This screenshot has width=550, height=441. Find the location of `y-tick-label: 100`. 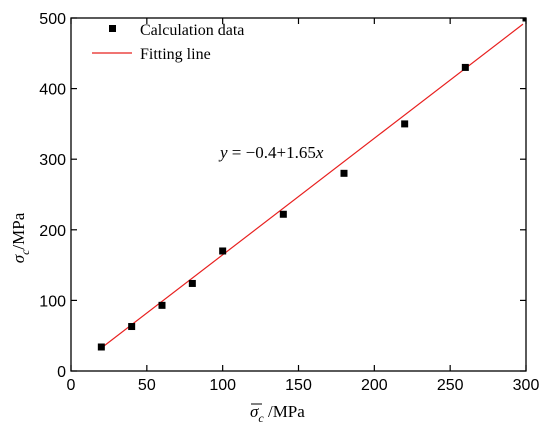

y-tick-label: 100 is located at coordinates (52, 301).